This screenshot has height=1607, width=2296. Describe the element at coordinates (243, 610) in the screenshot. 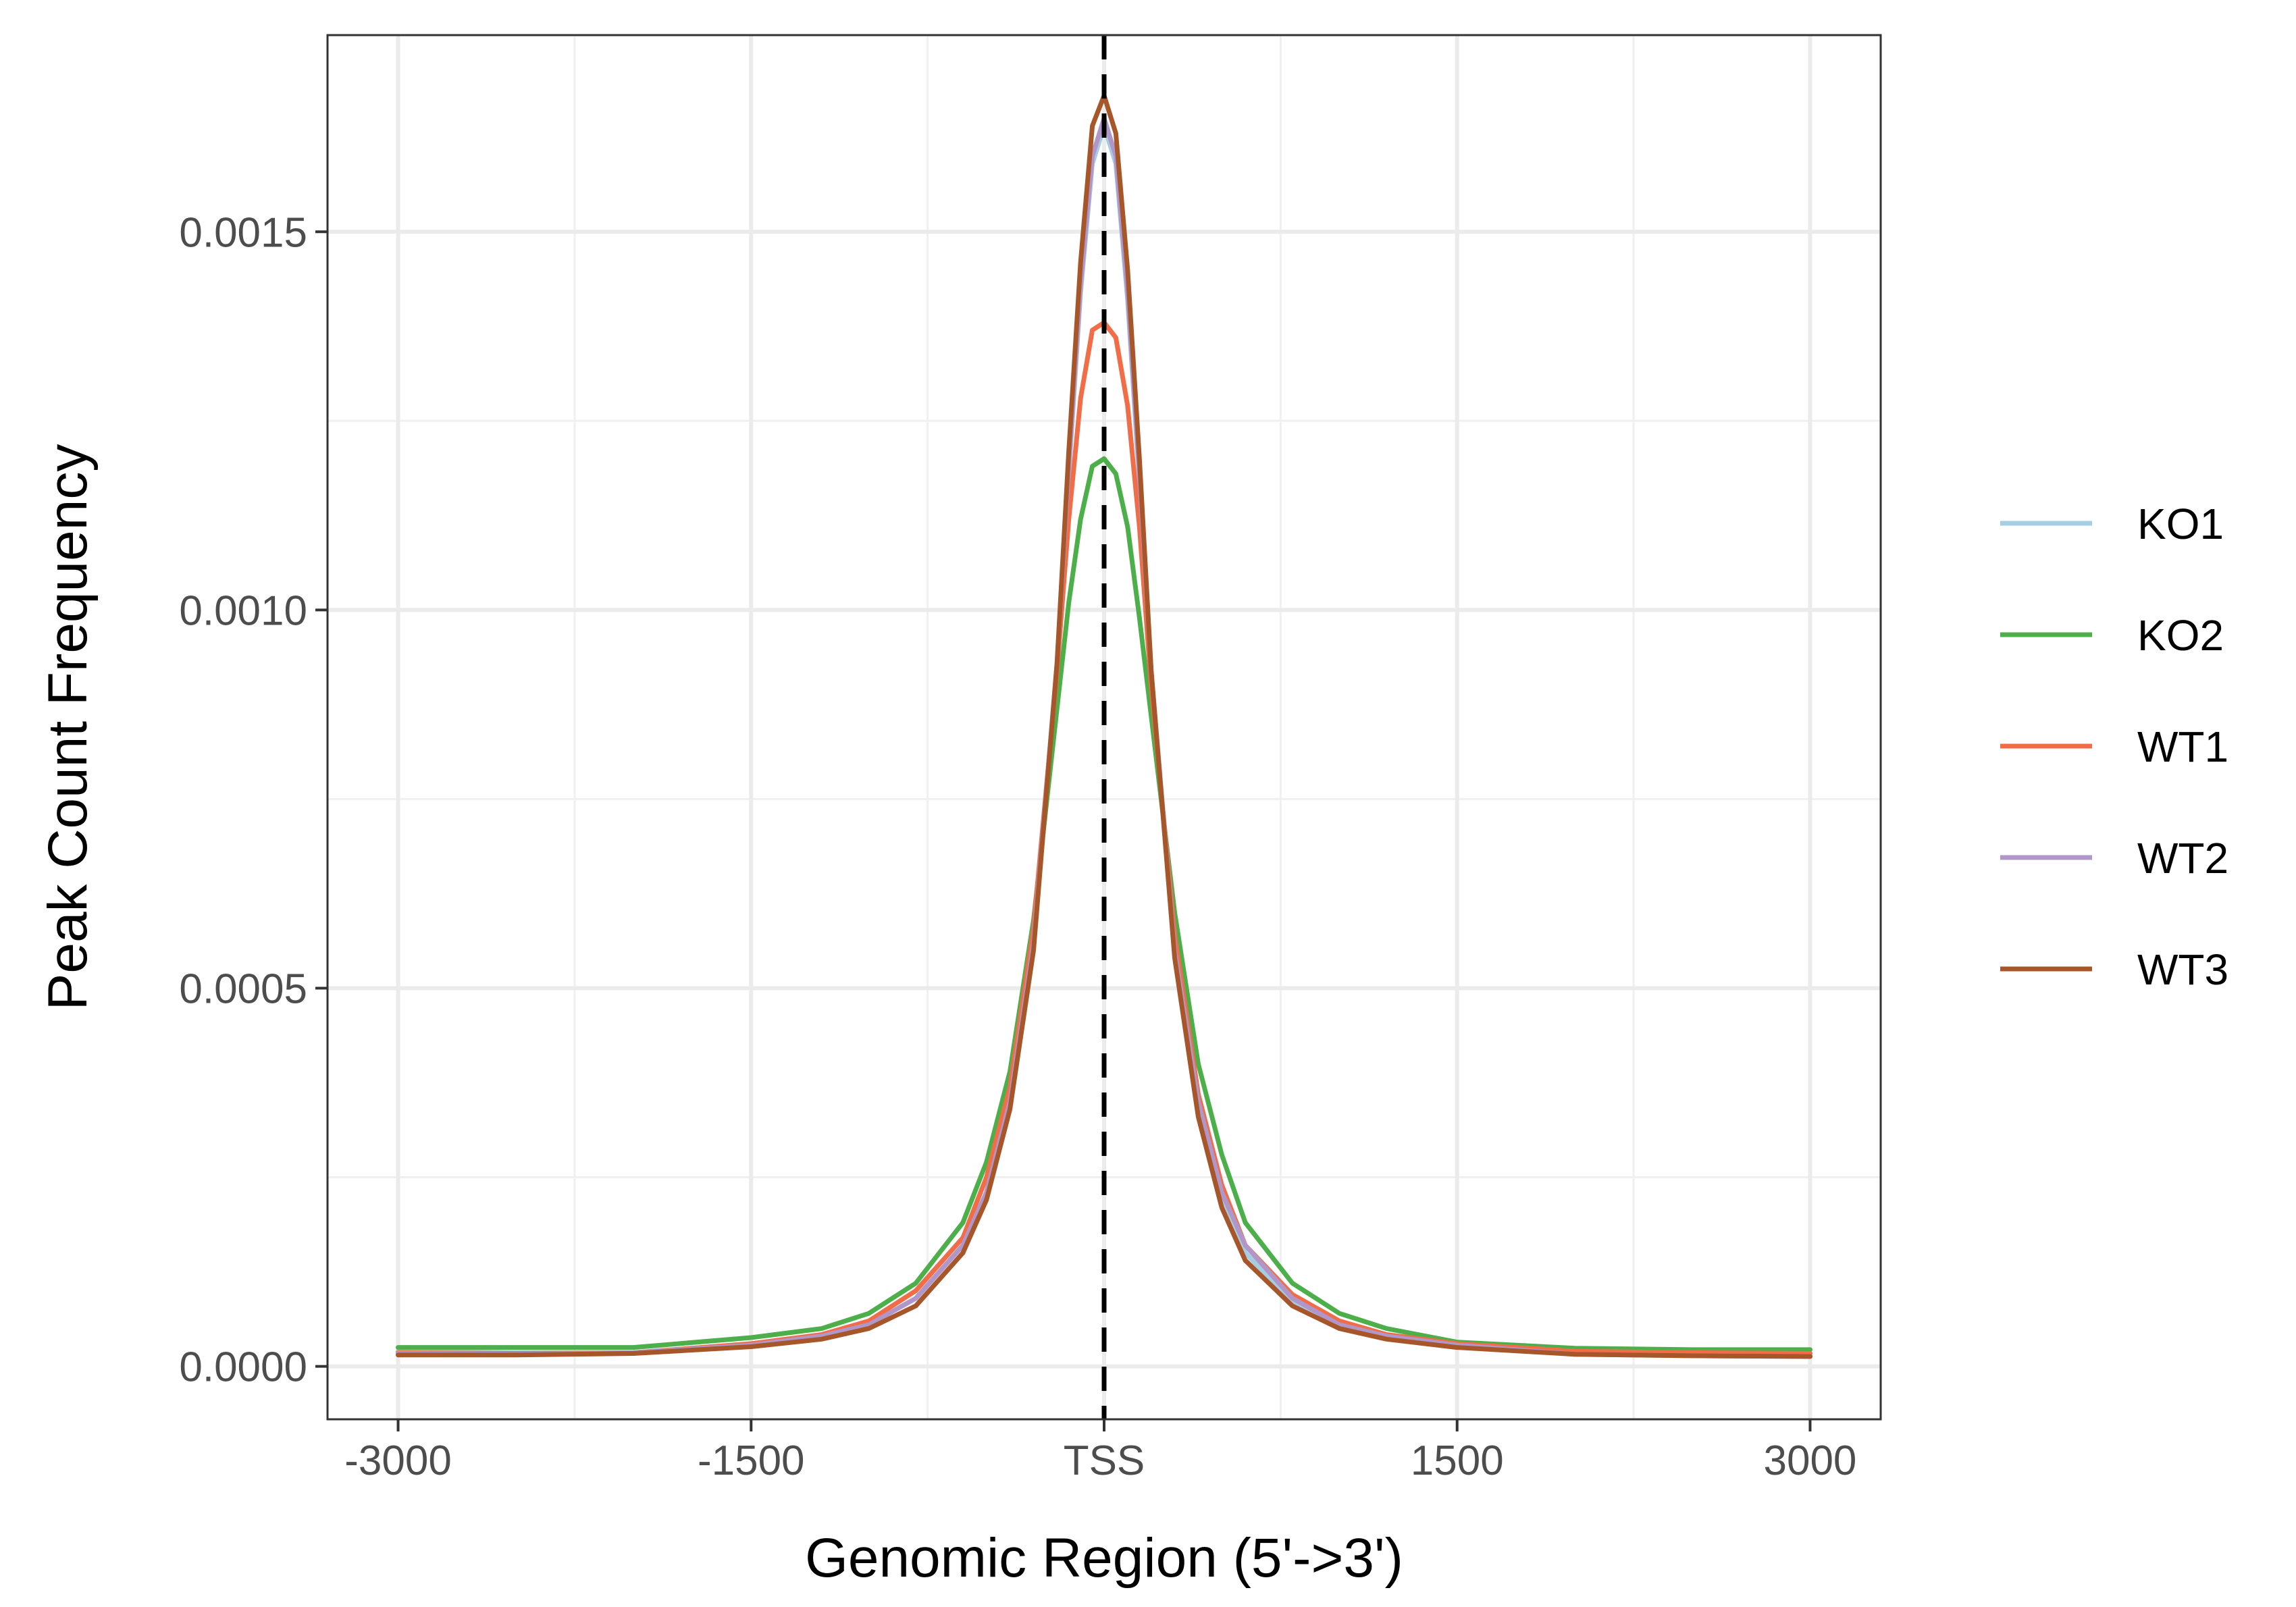

I see `y-tick-label: 0.0010` at that location.